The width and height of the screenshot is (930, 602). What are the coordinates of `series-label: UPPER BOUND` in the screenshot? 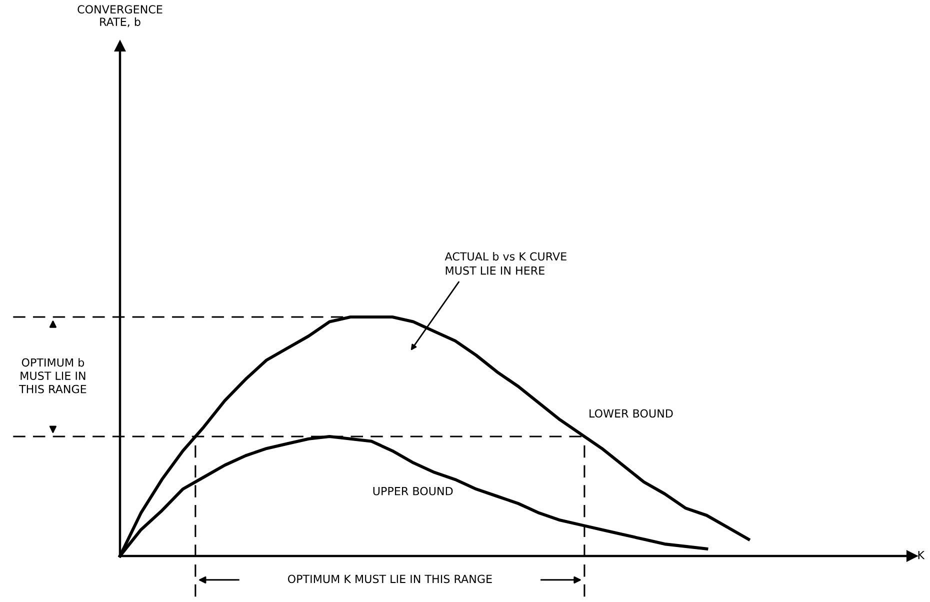 It's located at (413, 491).